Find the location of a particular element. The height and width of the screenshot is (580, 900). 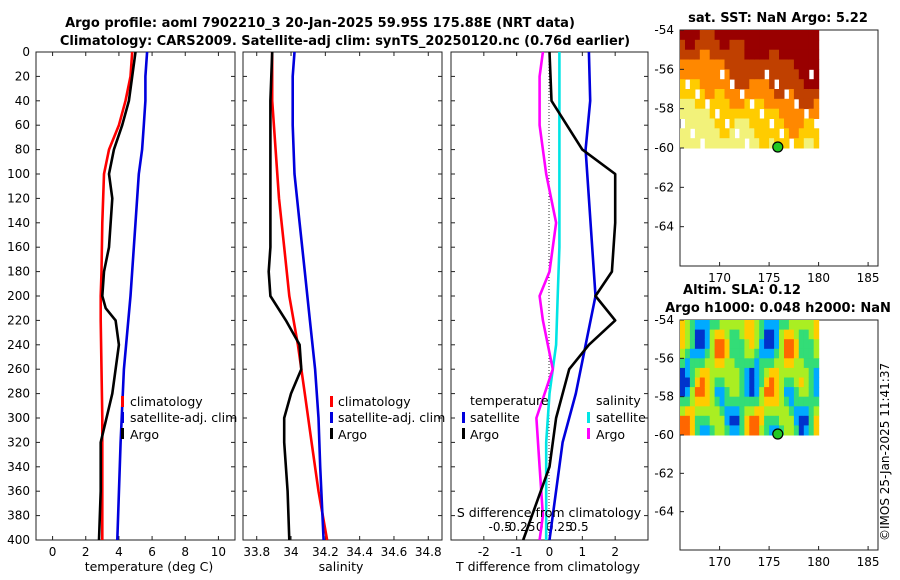

lat-tick-label: -56 is located at coordinates (664, 69).